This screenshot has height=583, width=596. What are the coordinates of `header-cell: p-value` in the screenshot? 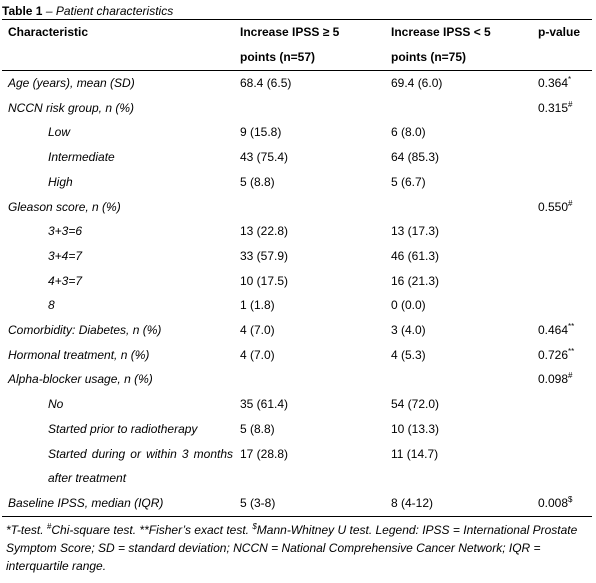 It's located at (565, 45).